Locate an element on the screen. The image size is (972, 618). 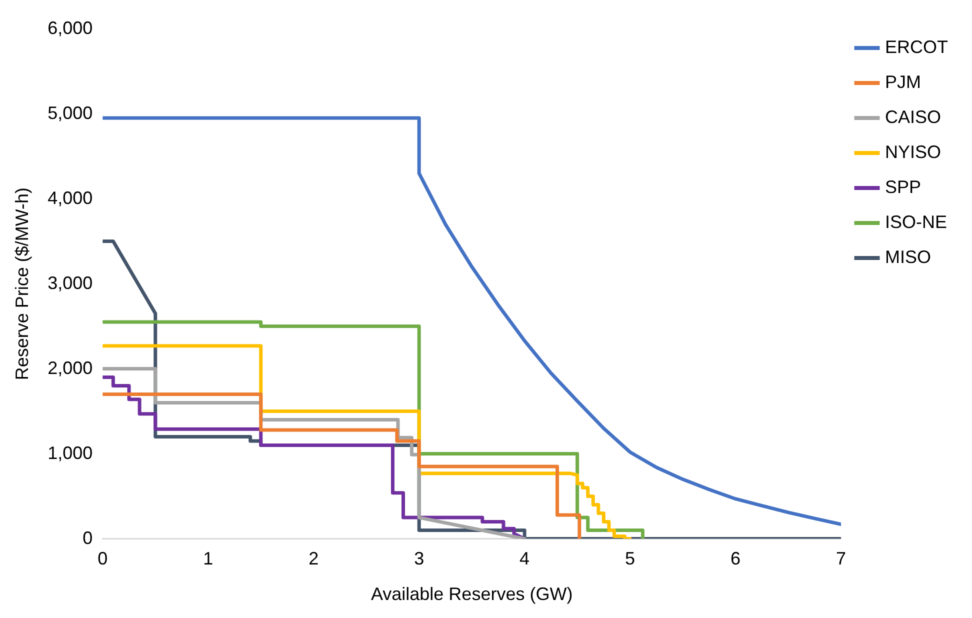
legend-label: ERCOT is located at coordinates (916, 46).